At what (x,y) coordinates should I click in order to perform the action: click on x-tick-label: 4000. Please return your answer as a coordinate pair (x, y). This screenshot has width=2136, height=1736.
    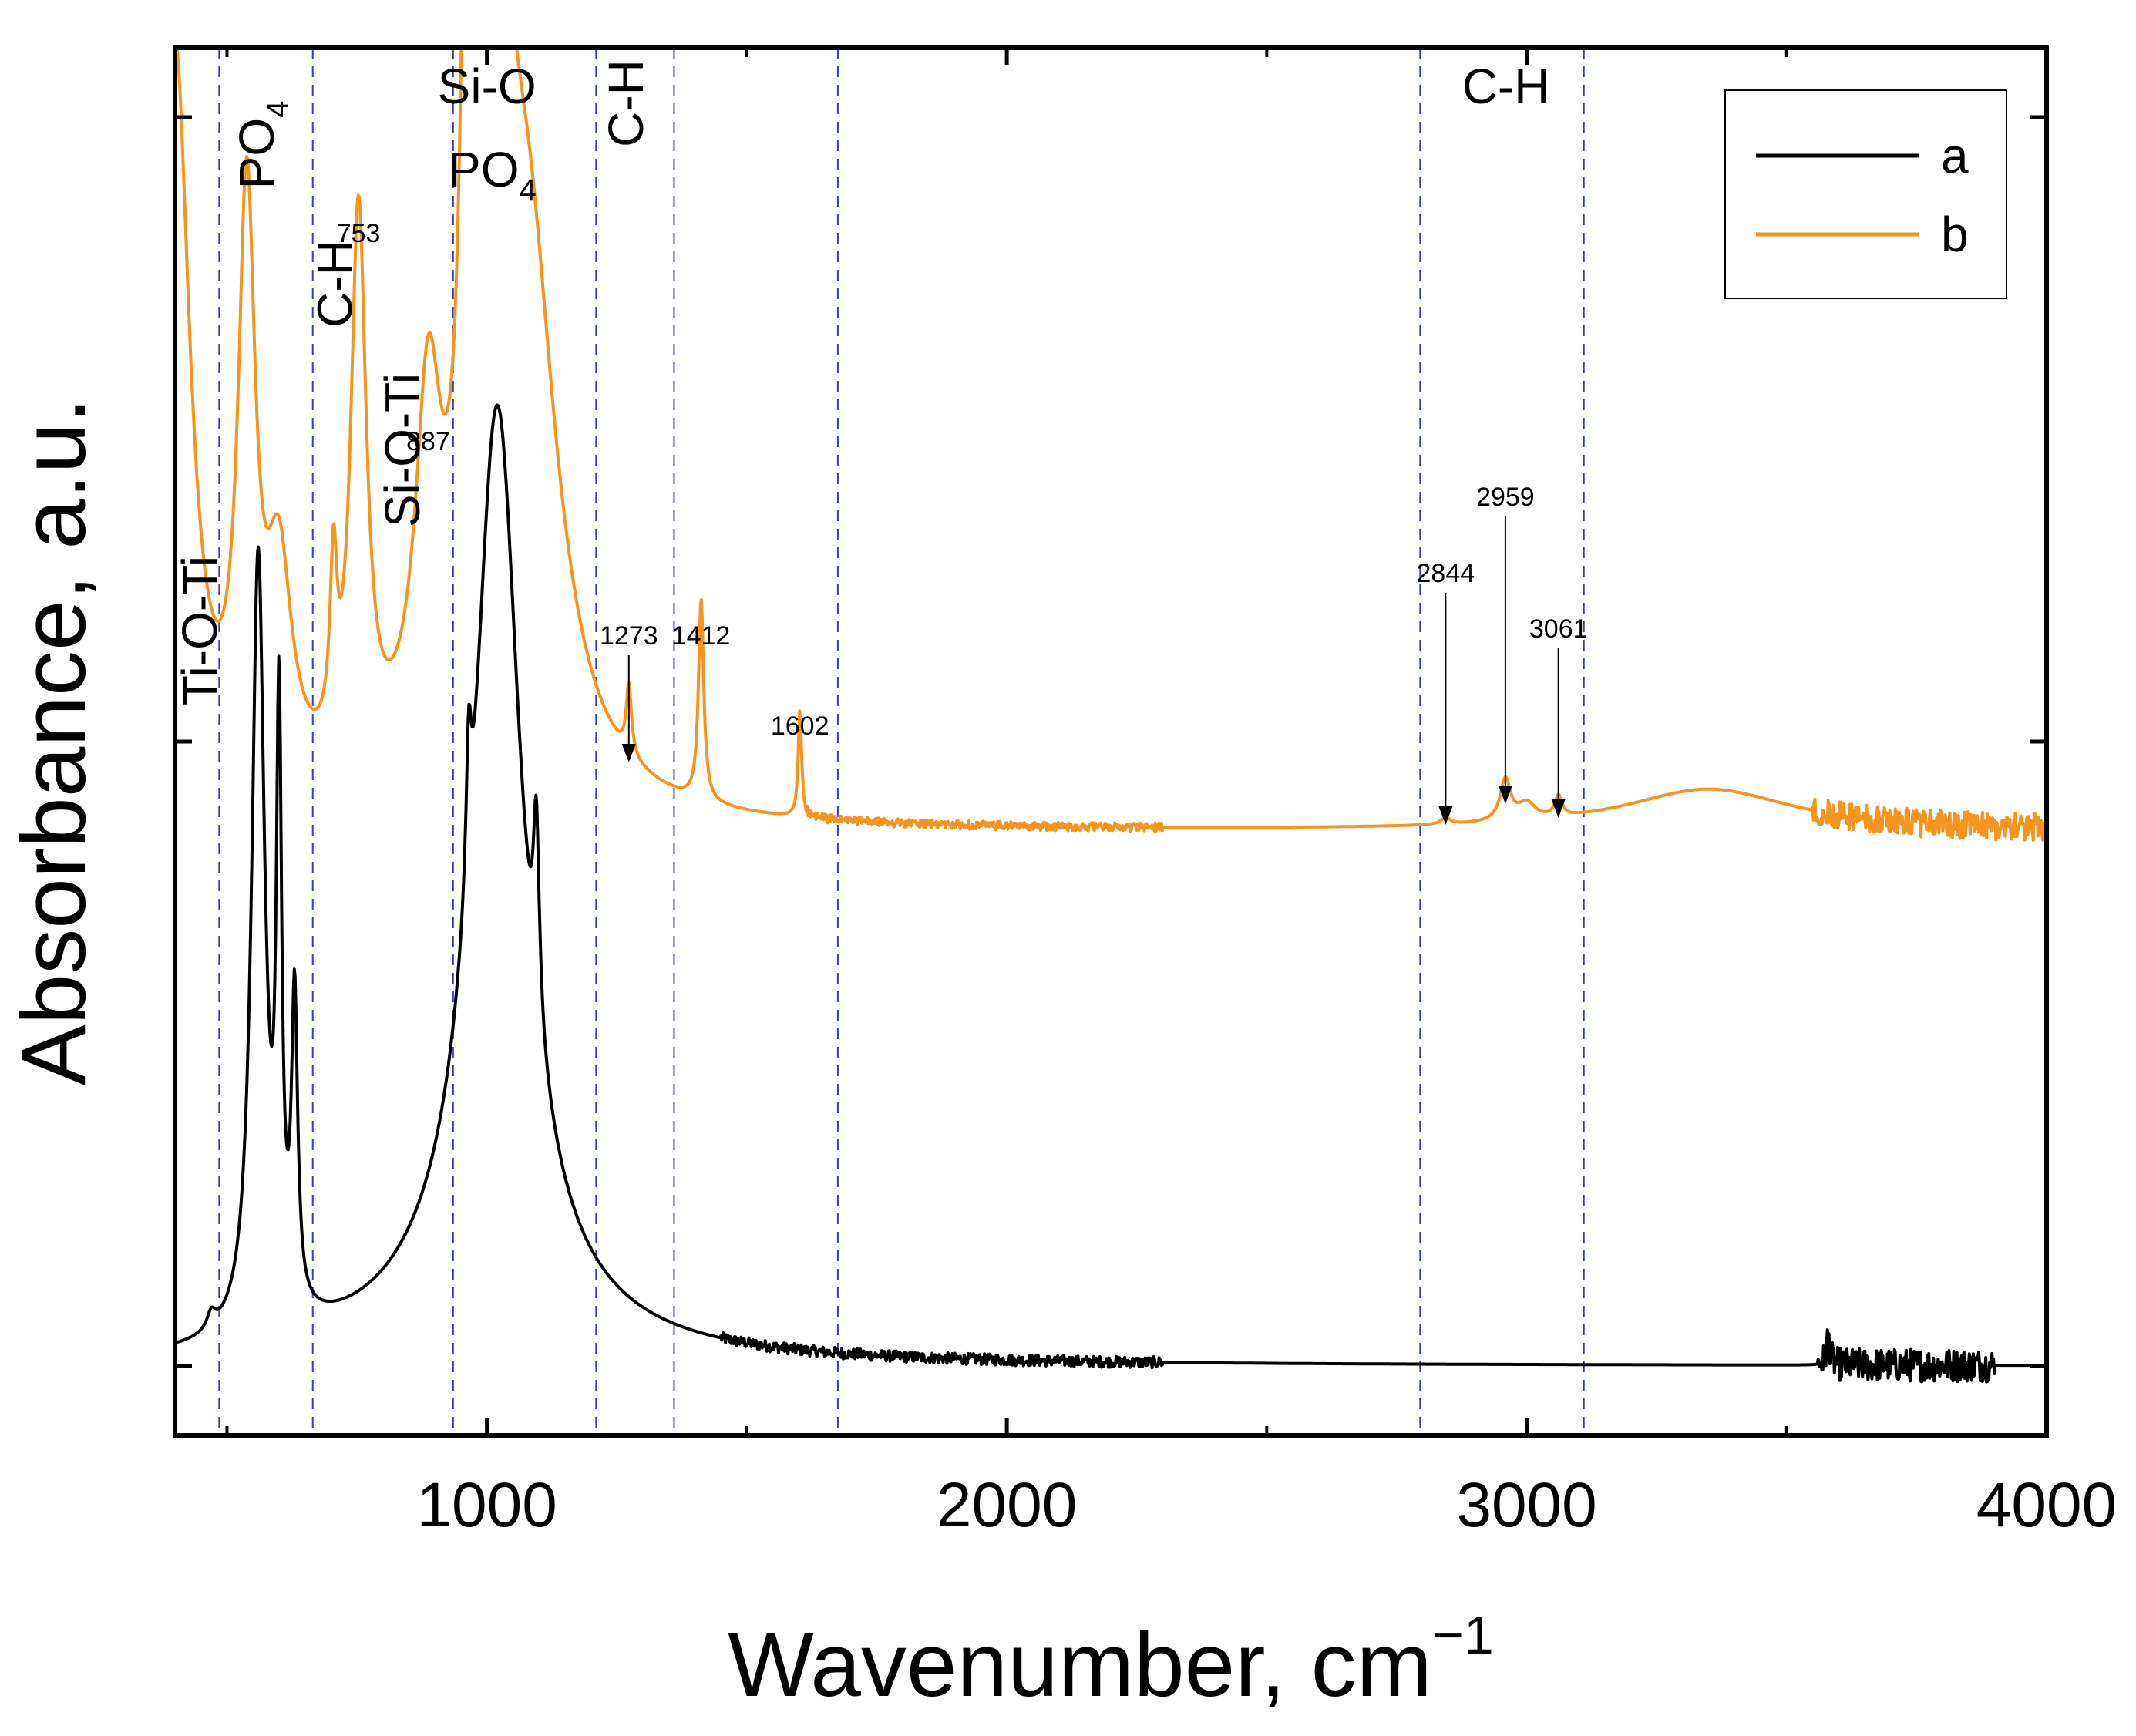
    Looking at the image, I should click on (2046, 1505).